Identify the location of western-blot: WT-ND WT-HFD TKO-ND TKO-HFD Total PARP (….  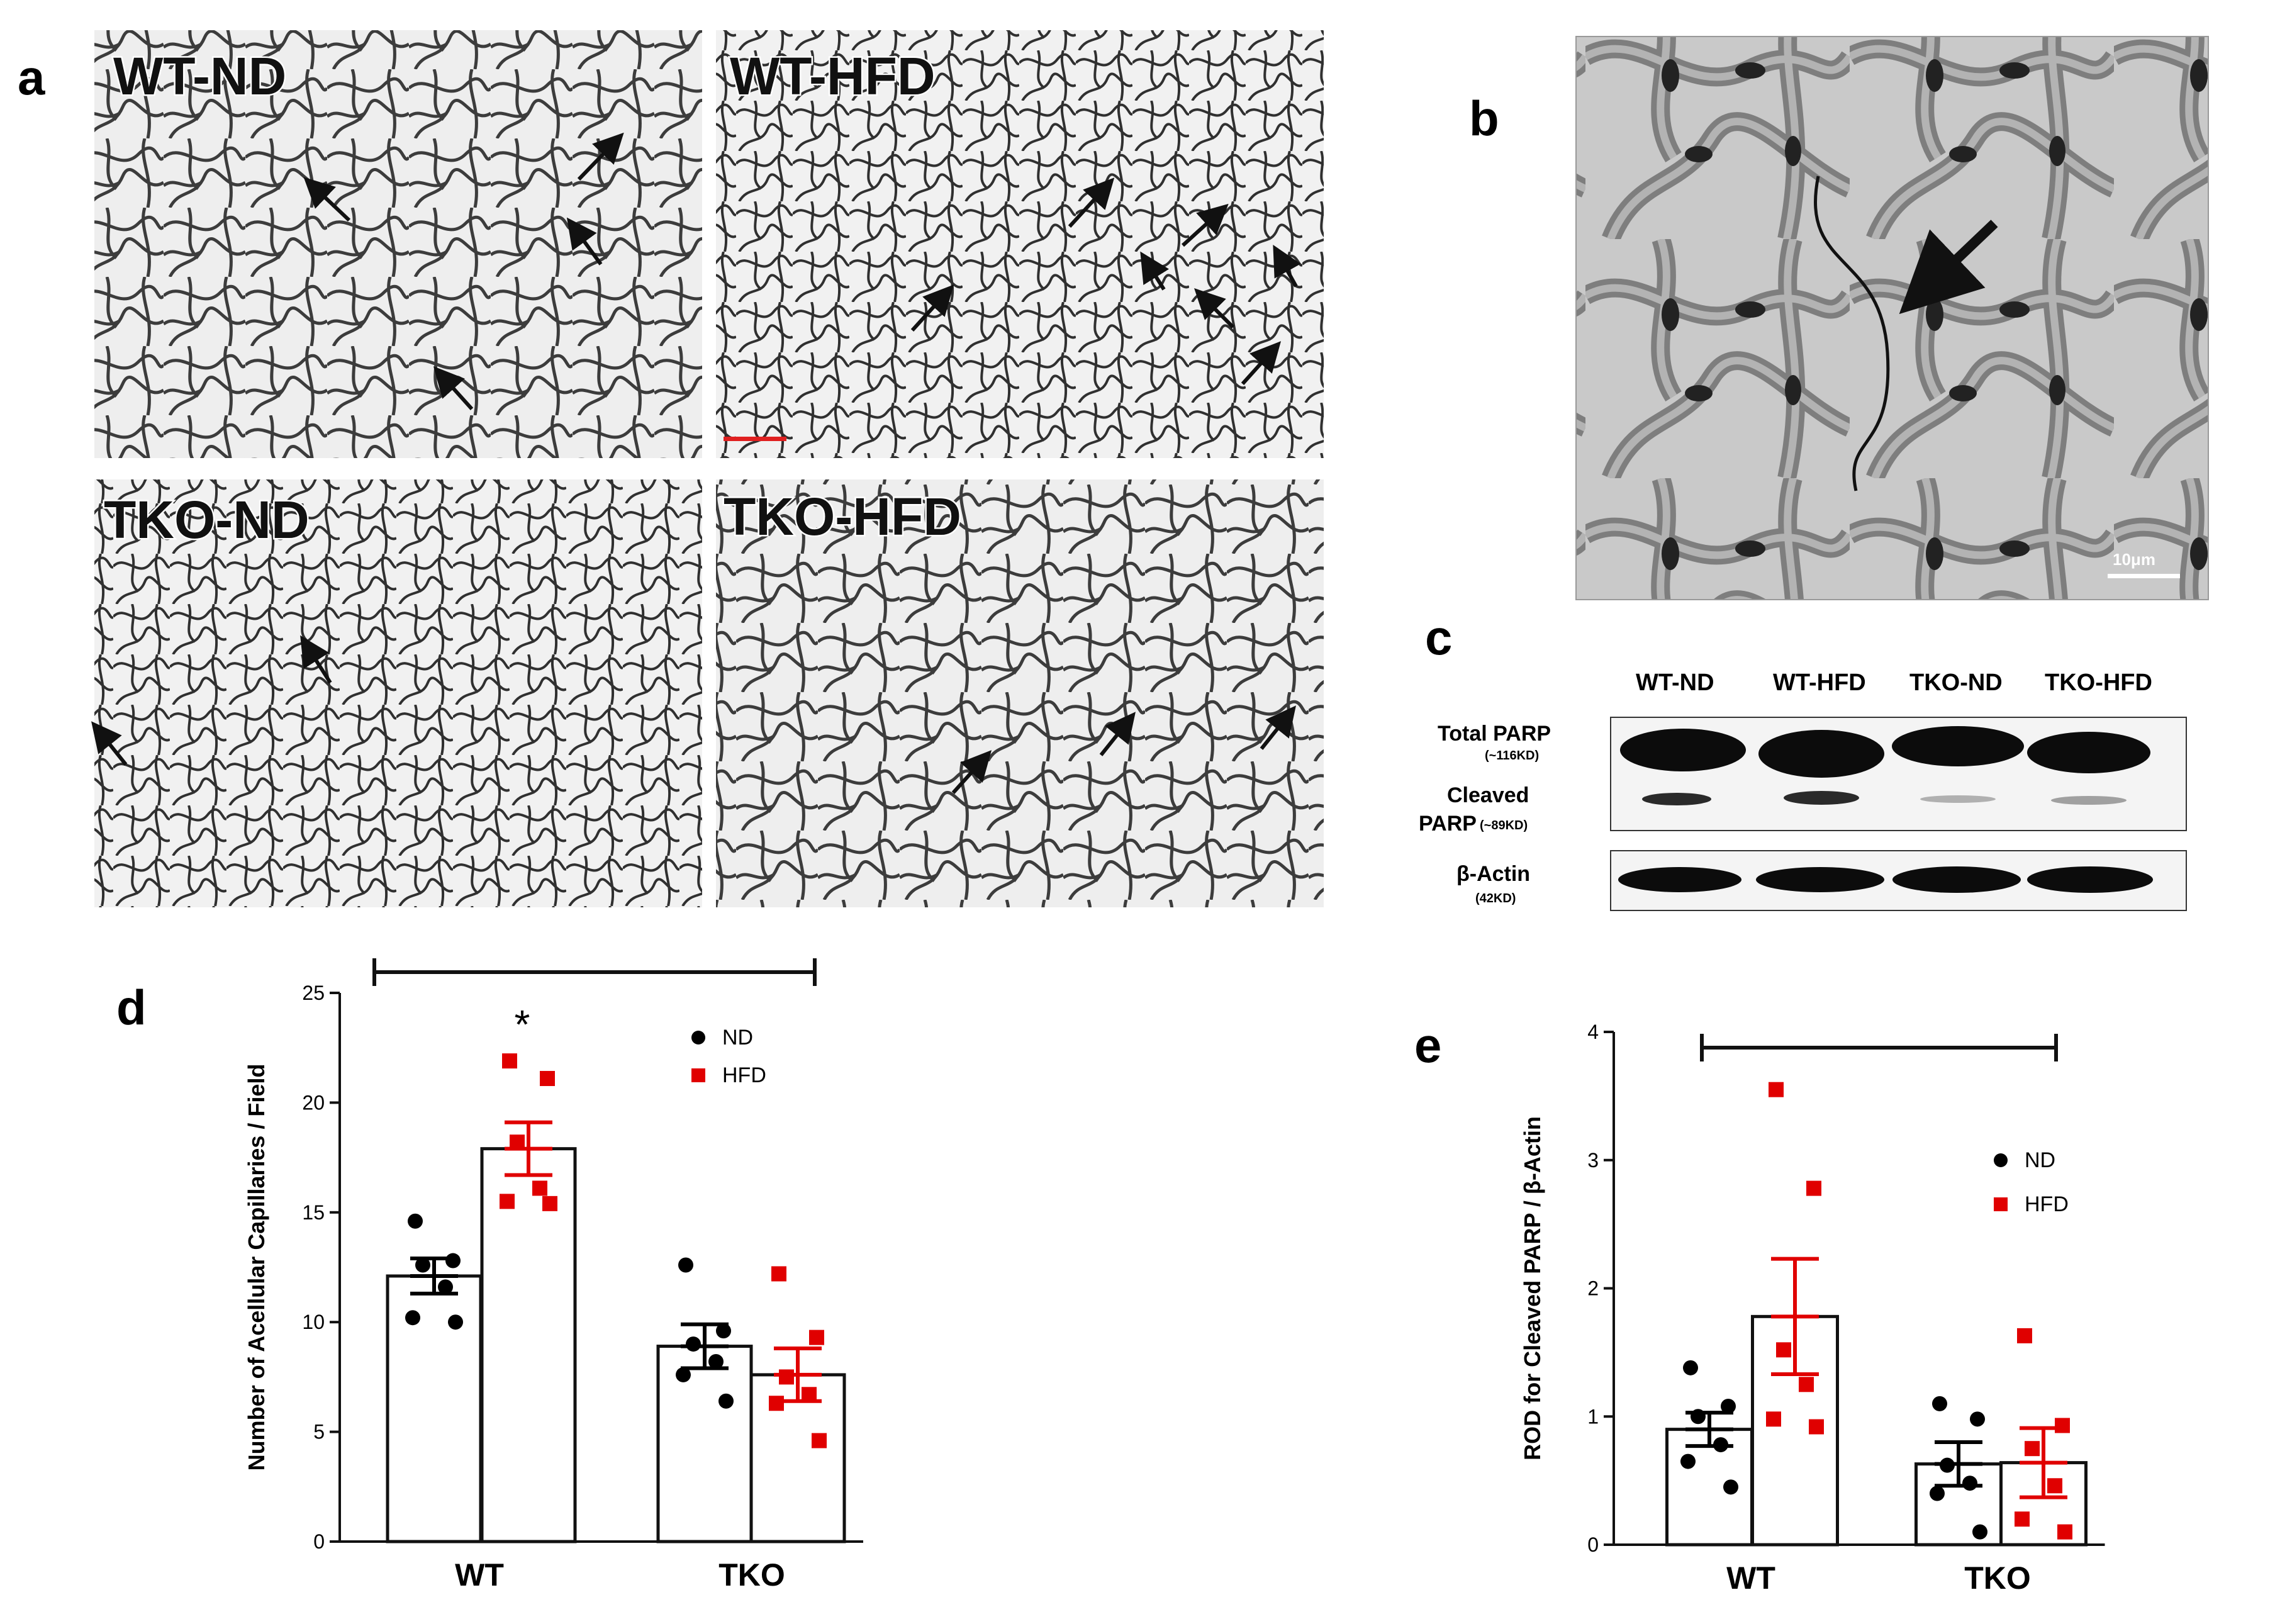
(1803, 790).